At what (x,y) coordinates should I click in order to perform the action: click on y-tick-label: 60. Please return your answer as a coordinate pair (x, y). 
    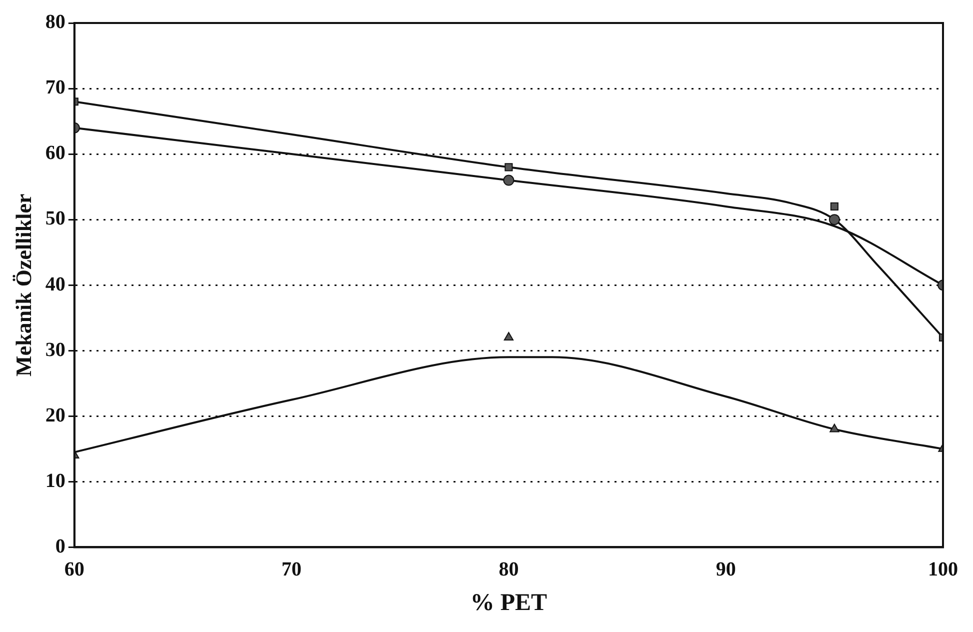
    Looking at the image, I should click on (55, 153).